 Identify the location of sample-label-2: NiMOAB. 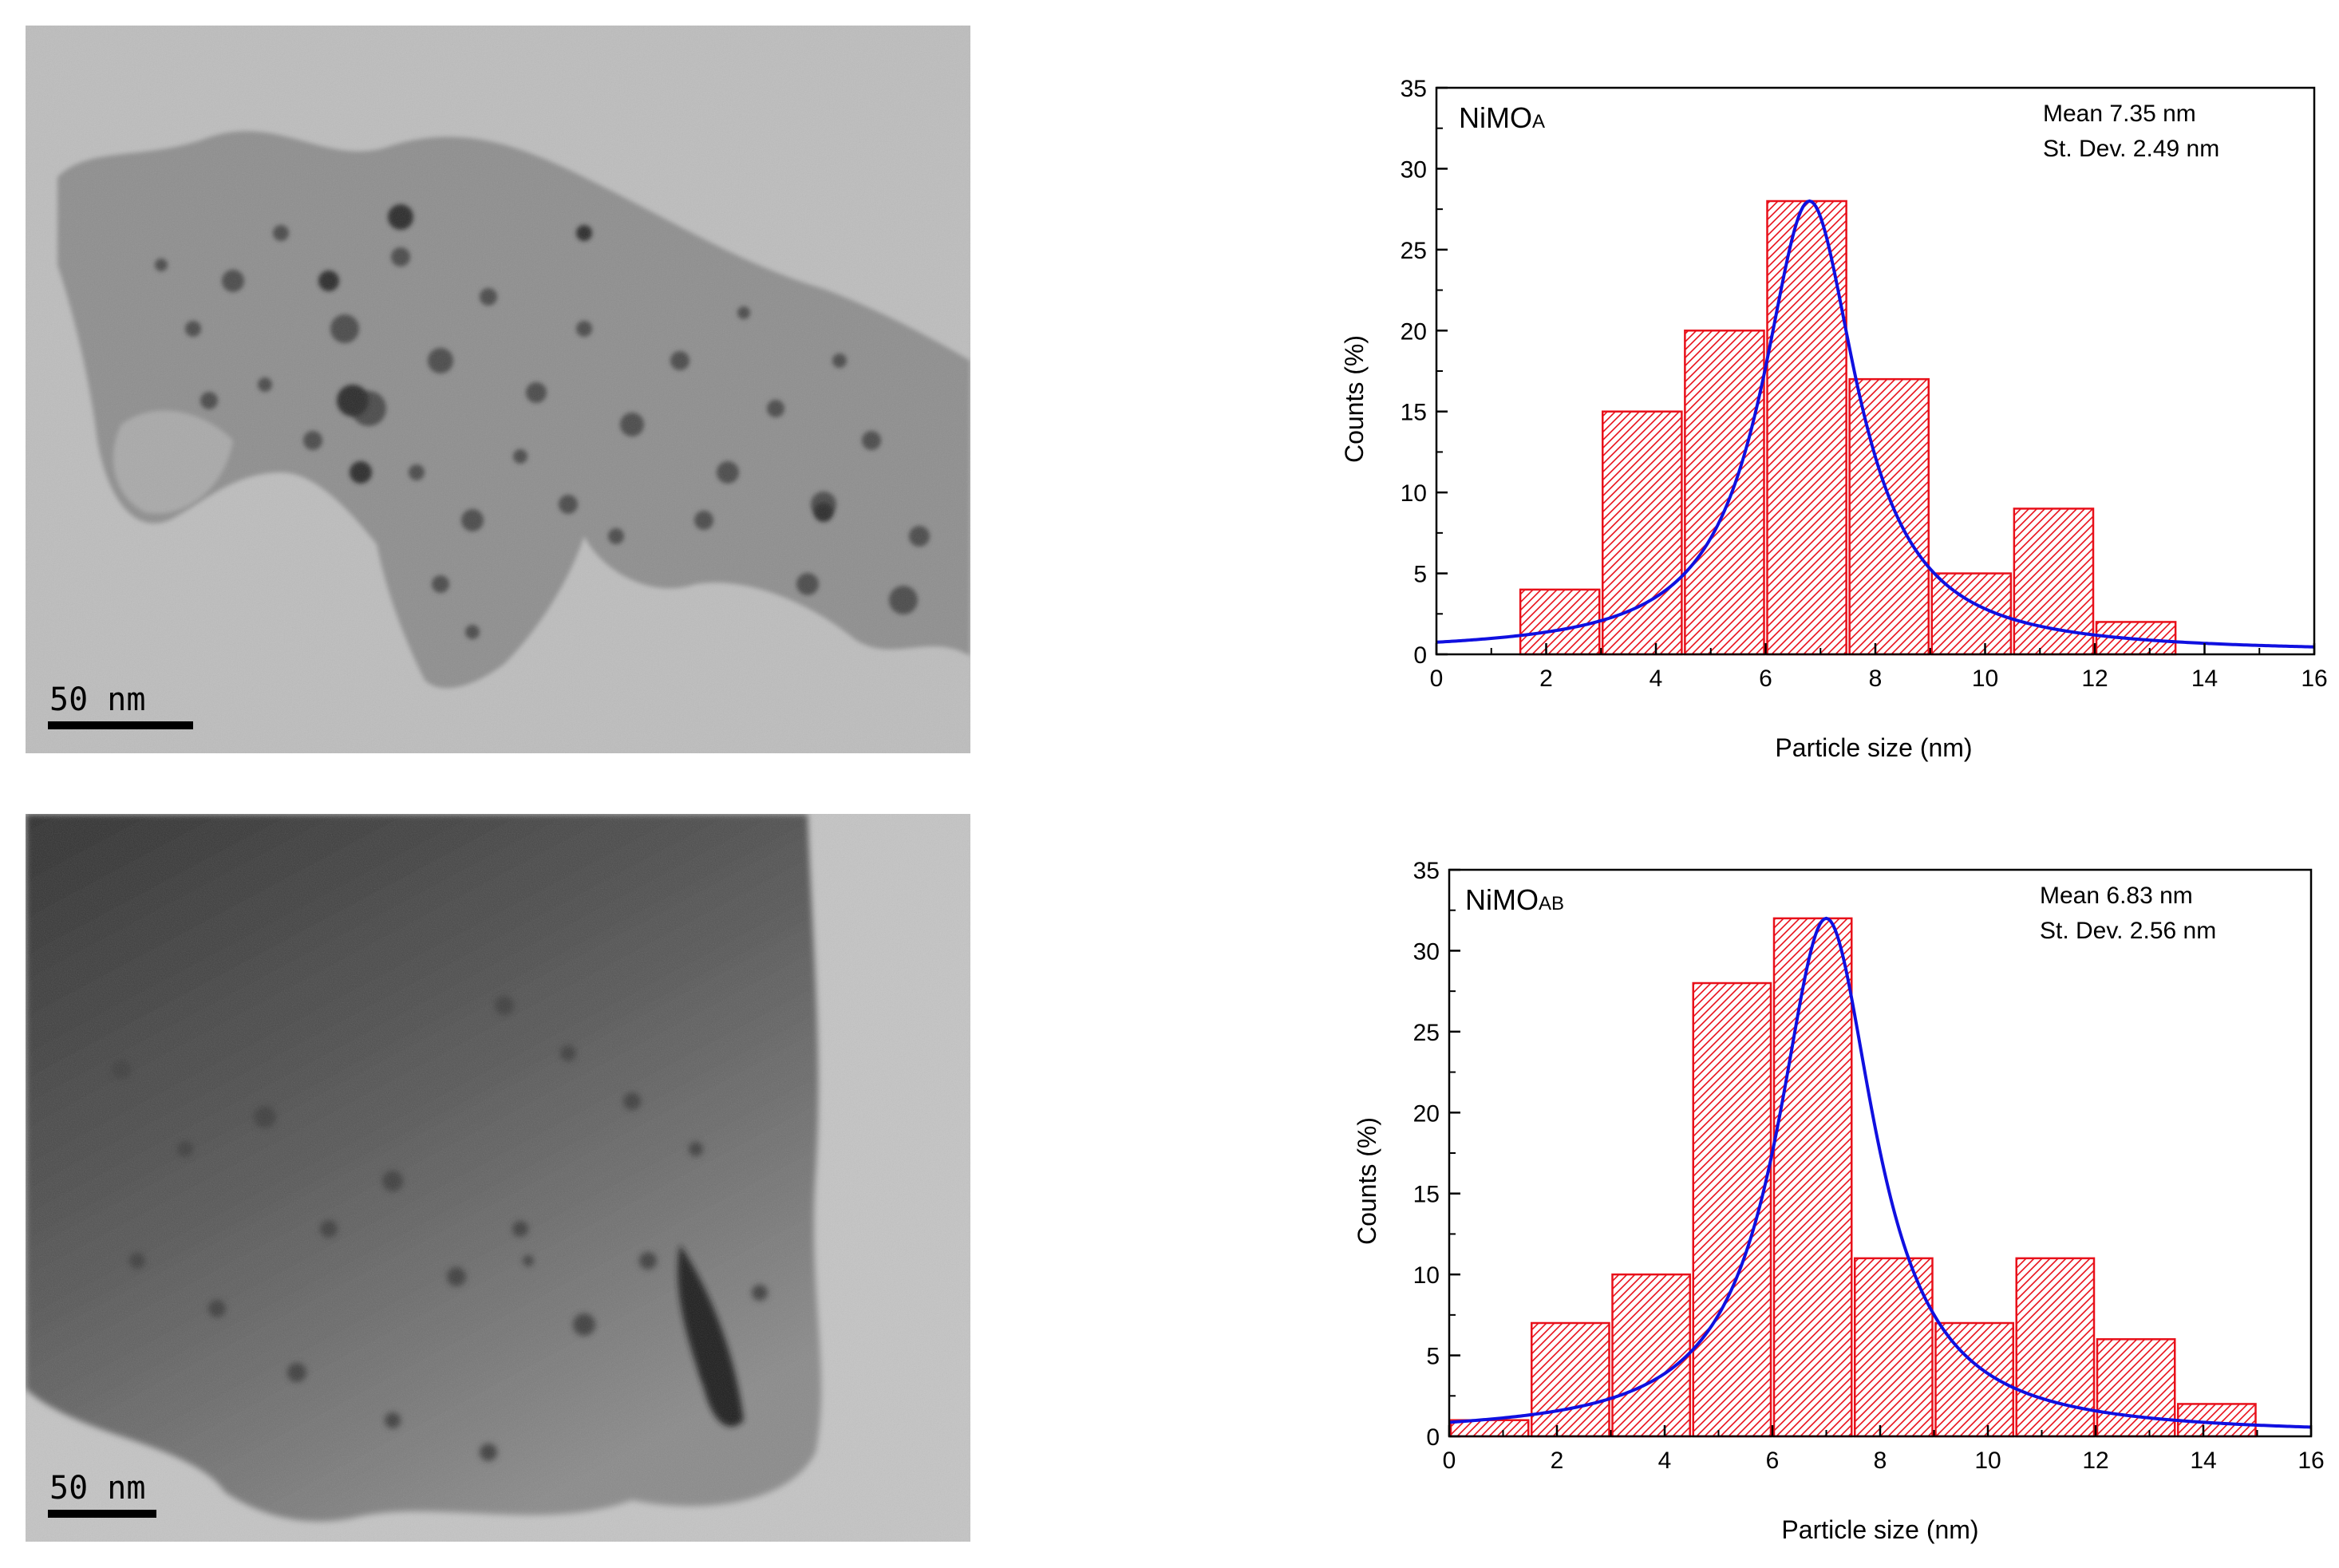
(1515, 899).